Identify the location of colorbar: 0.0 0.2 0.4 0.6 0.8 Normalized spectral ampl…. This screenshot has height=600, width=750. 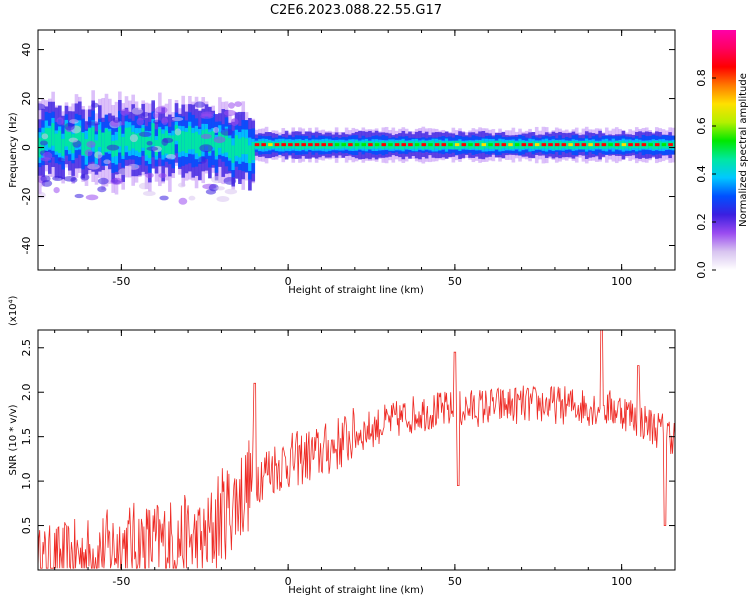
(722, 154).